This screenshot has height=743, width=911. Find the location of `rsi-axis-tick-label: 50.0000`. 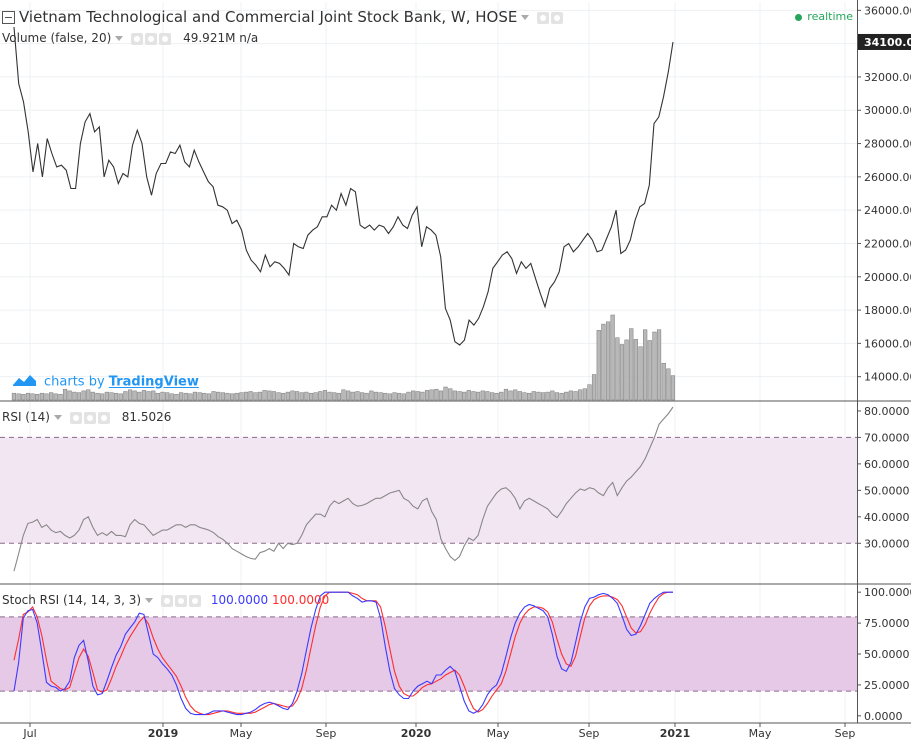

rsi-axis-tick-label: 50.0000 is located at coordinates (887, 490).